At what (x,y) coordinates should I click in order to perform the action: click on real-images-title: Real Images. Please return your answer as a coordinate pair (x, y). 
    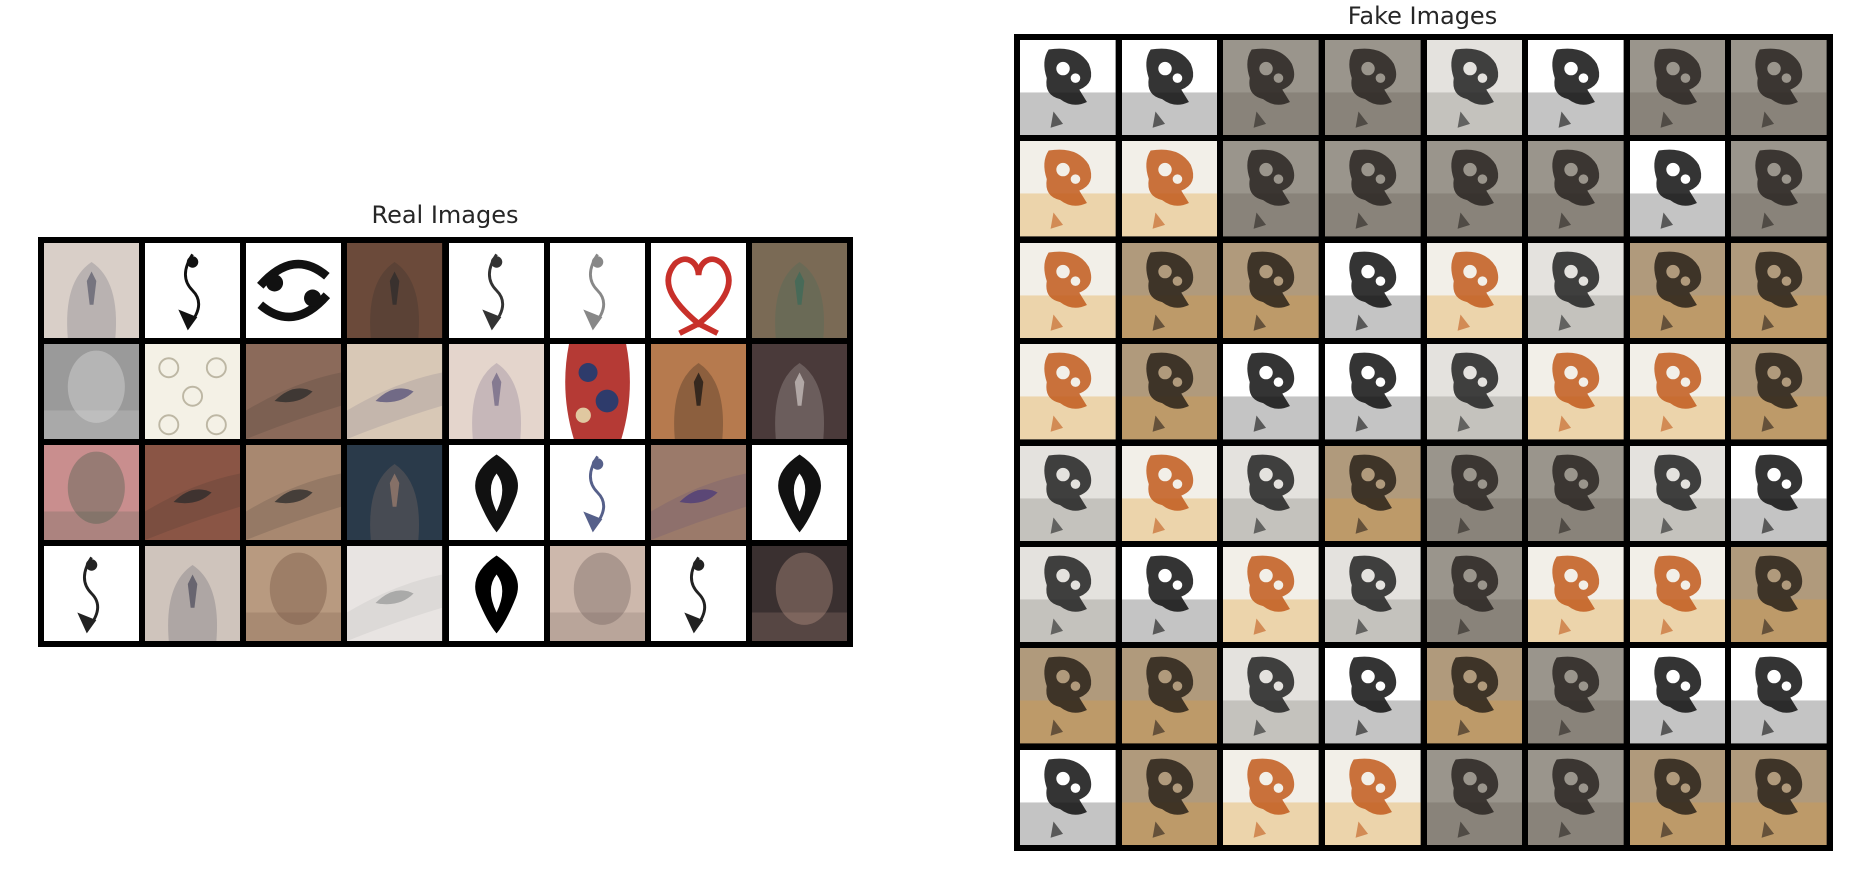
    Looking at the image, I should click on (445, 215).